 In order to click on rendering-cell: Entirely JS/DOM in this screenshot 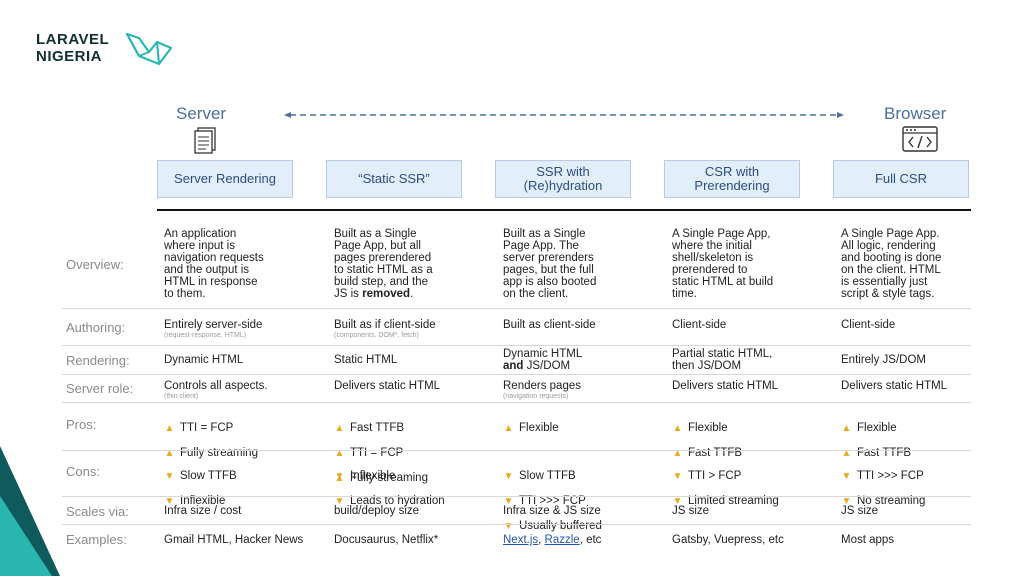, I will do `click(883, 360)`.